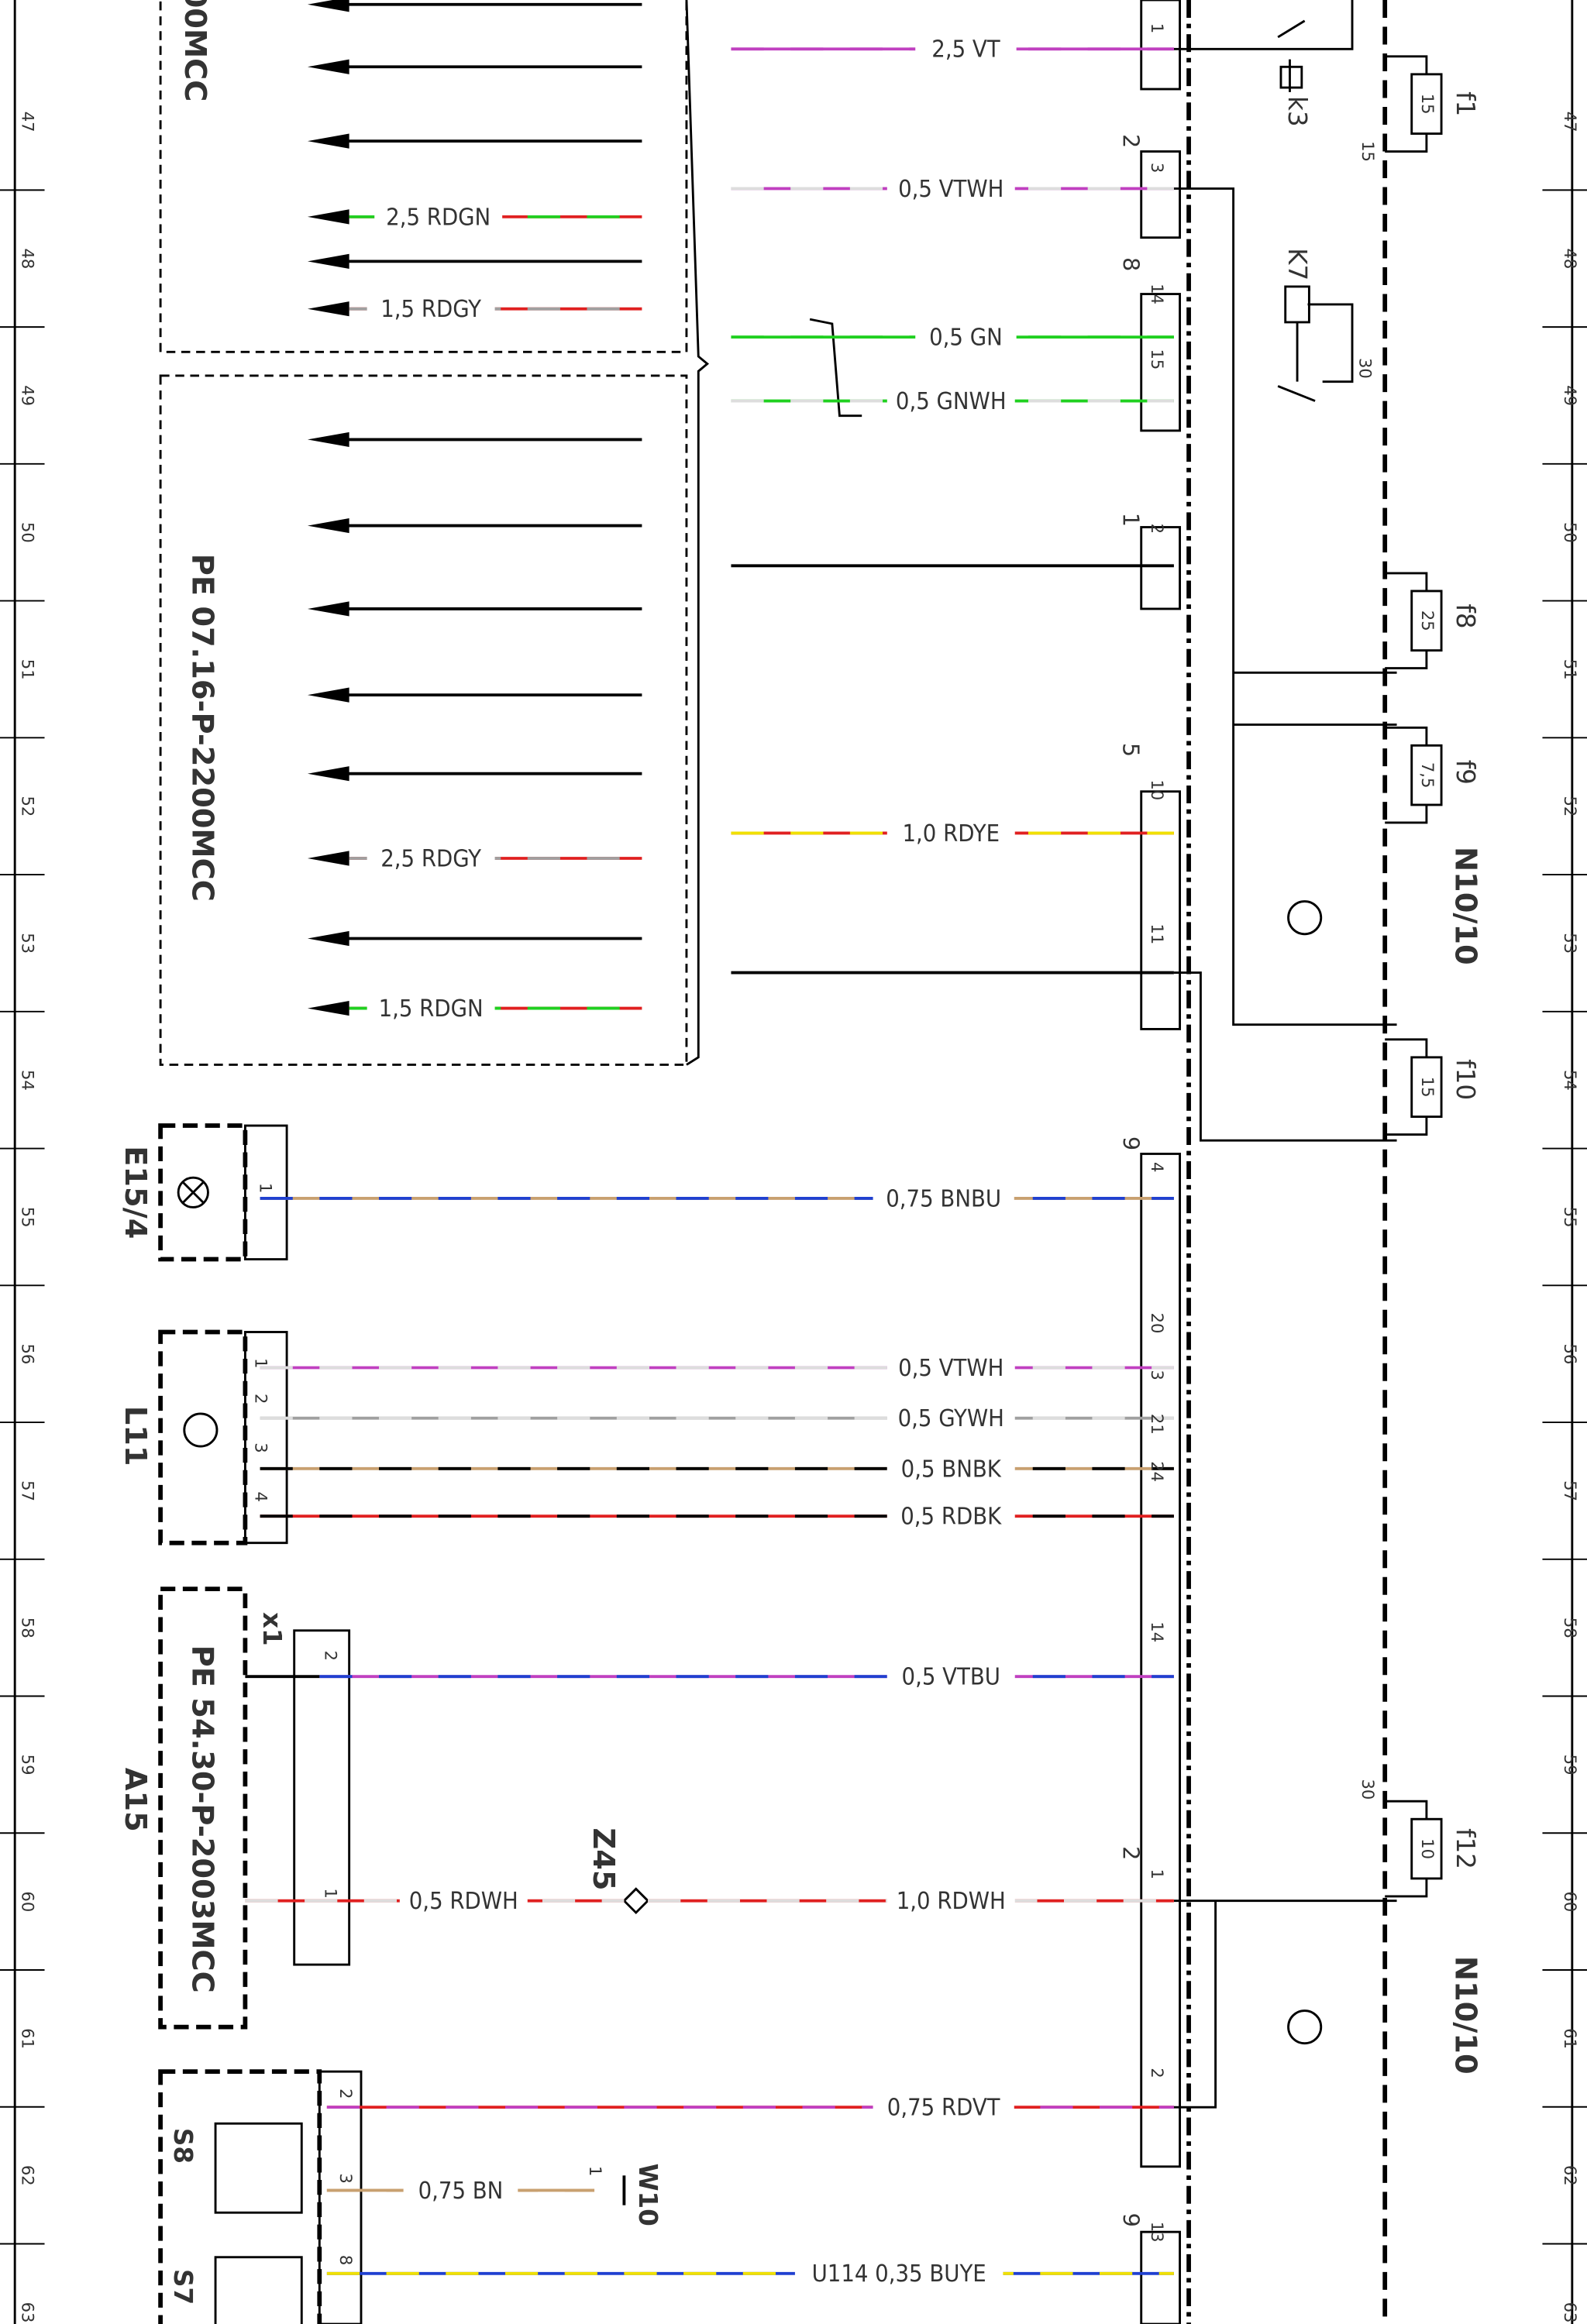 Image resolution: width=1587 pixels, height=2324 pixels. What do you see at coordinates (1570, 122) in the screenshot?
I see `row-number: 47` at bounding box center [1570, 122].